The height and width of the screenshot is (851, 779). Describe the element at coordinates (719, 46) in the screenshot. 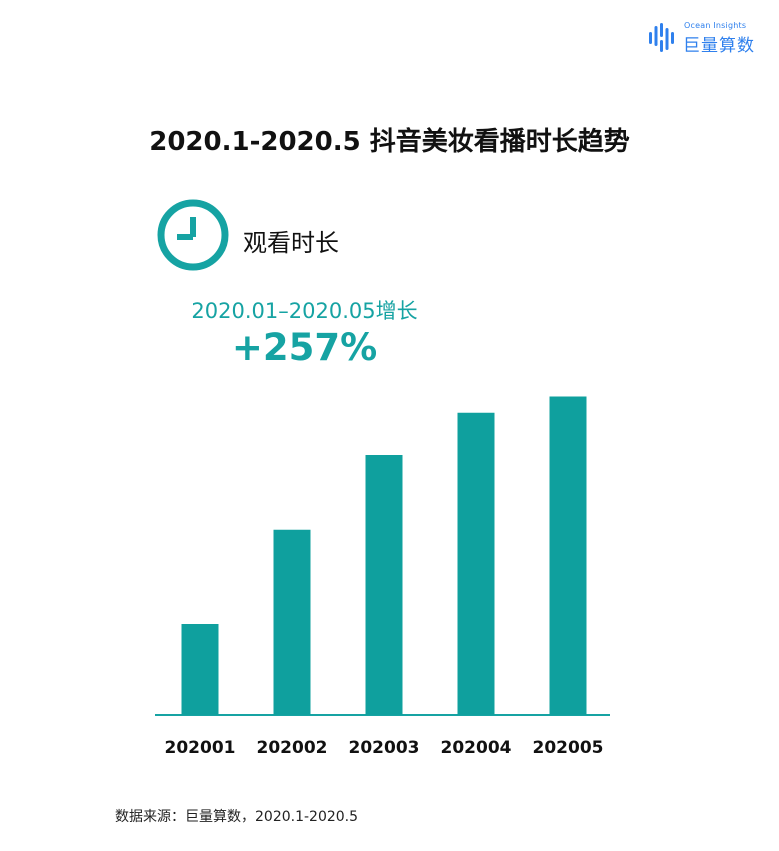

I see `logo-text-cn: 巨量算数` at that location.